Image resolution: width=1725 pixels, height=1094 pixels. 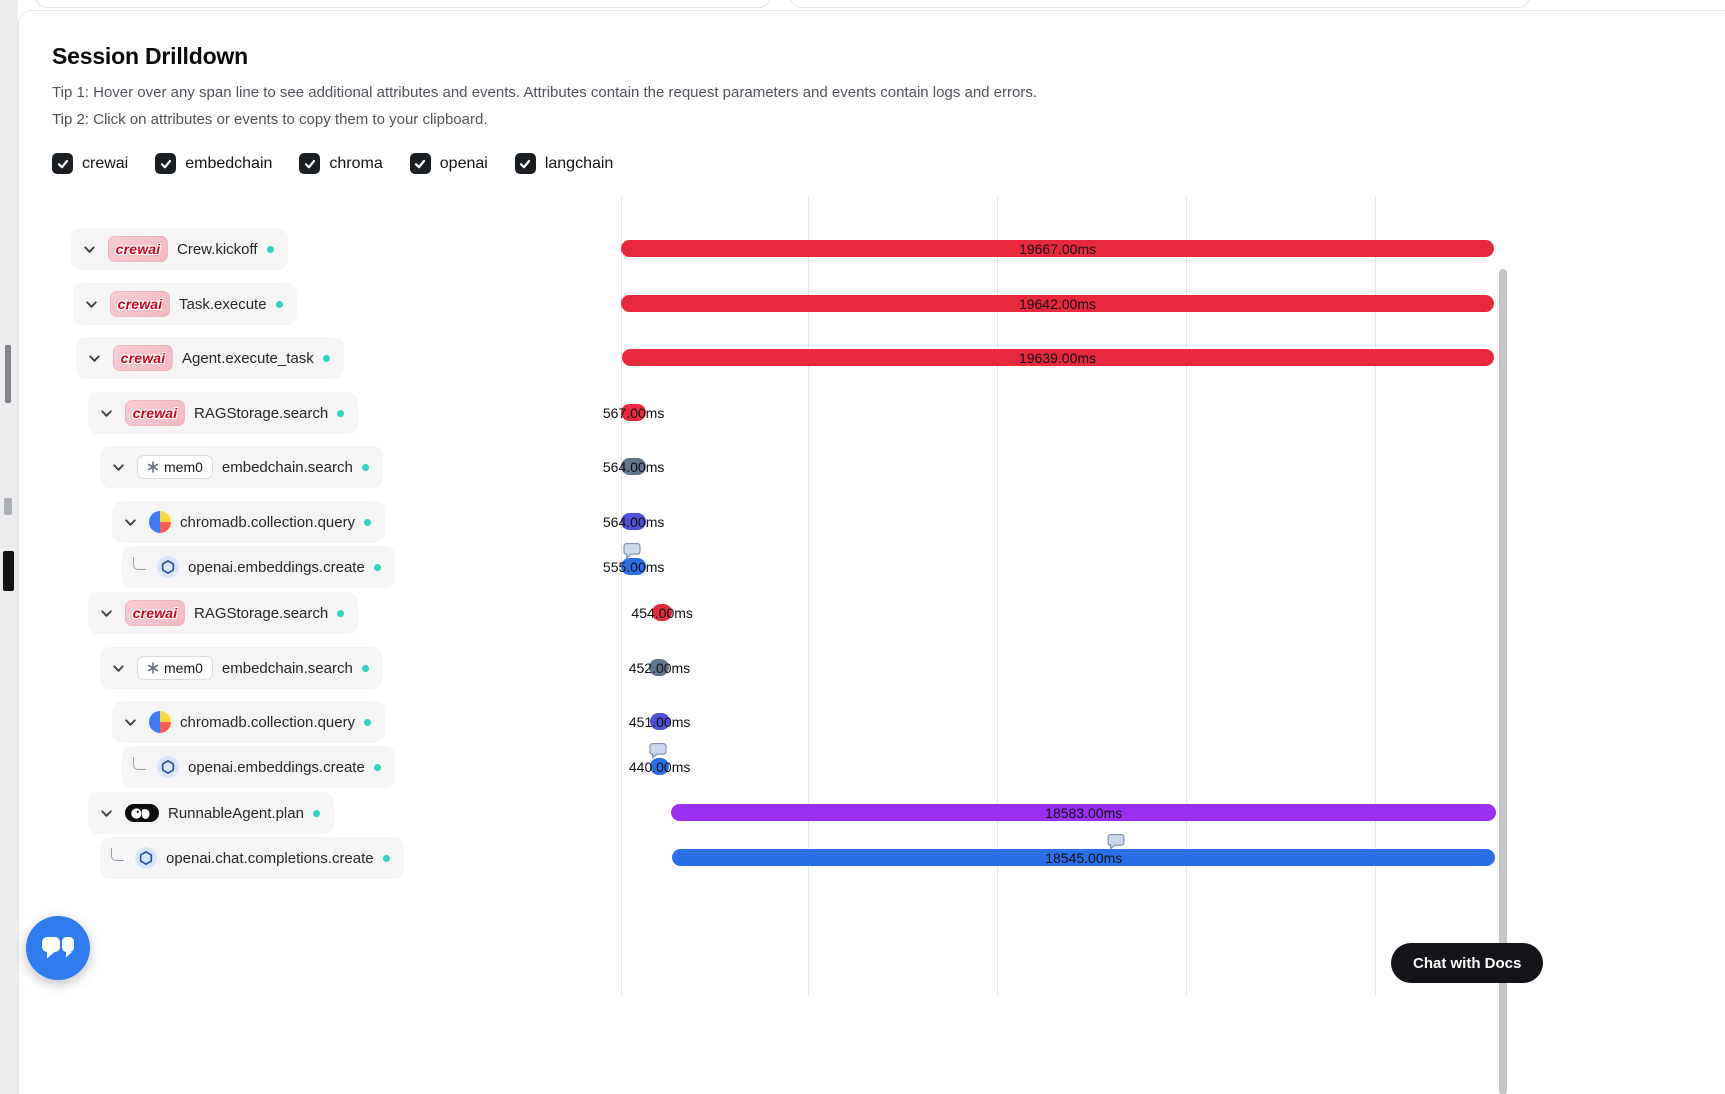 I want to click on span-name: RAGStorage.search, so click(x=261, y=613).